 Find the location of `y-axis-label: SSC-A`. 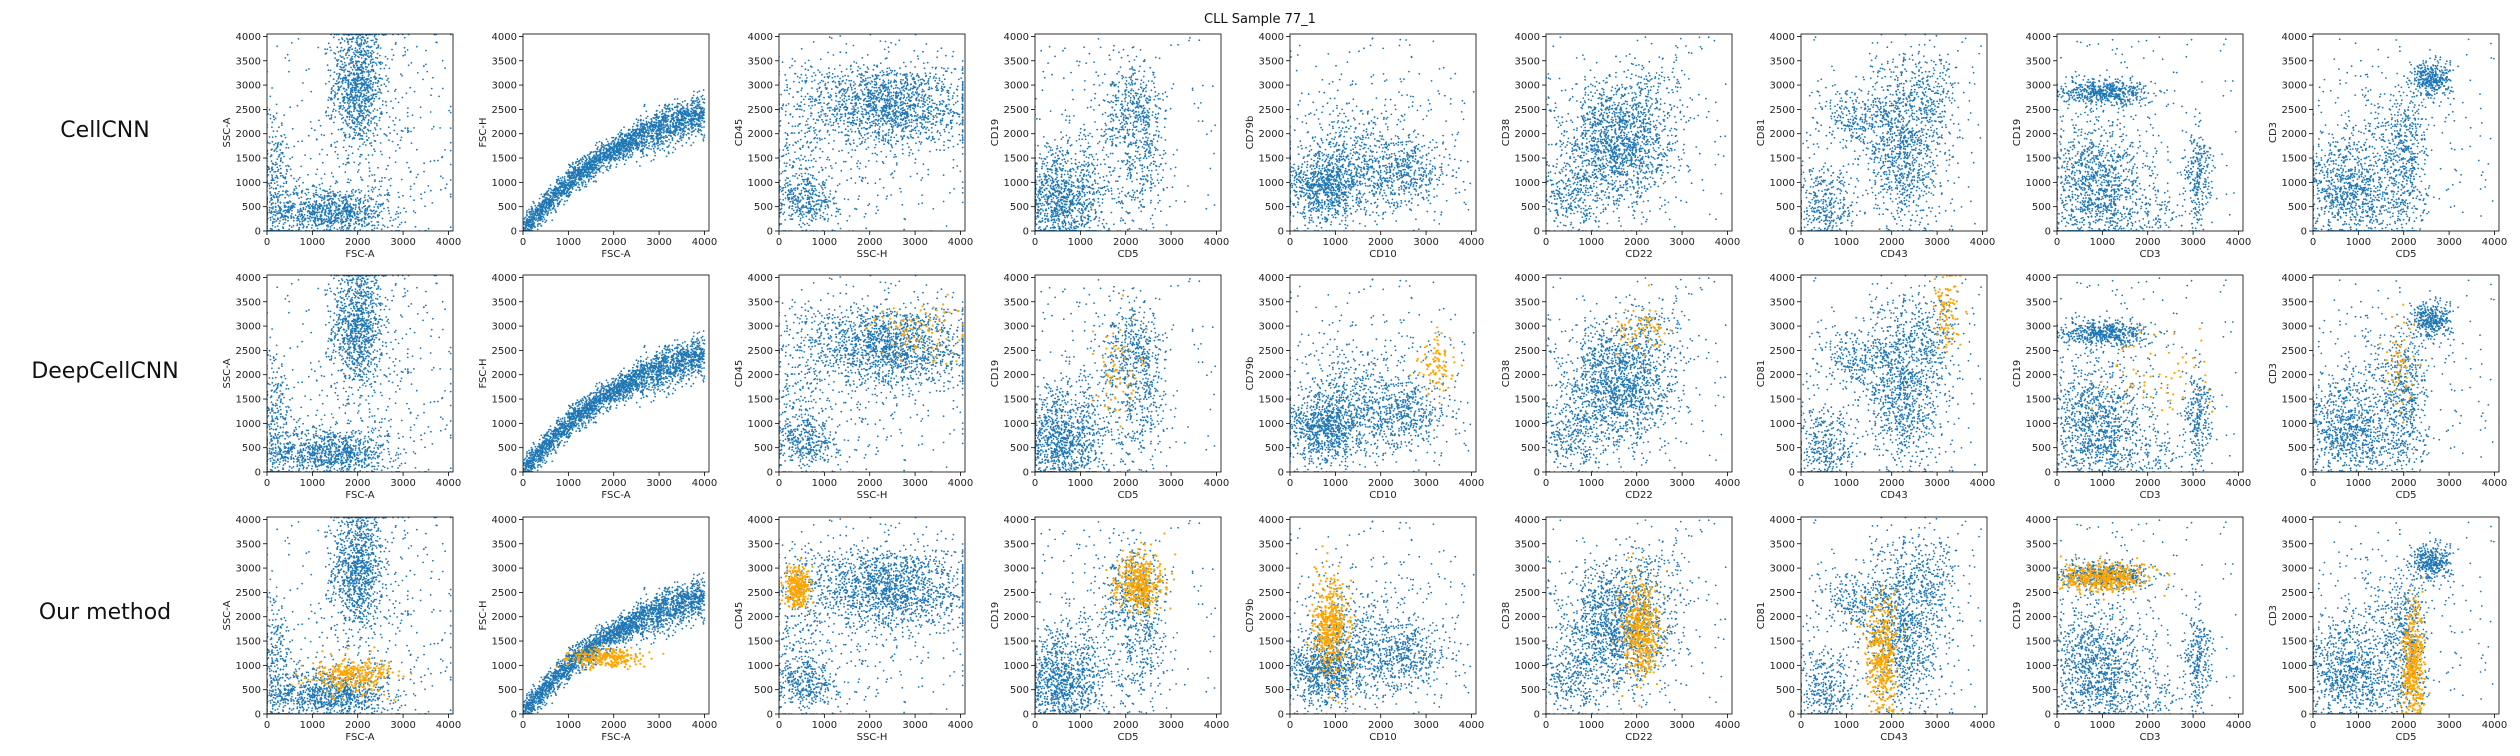

y-axis-label: SSC-A is located at coordinates (227, 132).